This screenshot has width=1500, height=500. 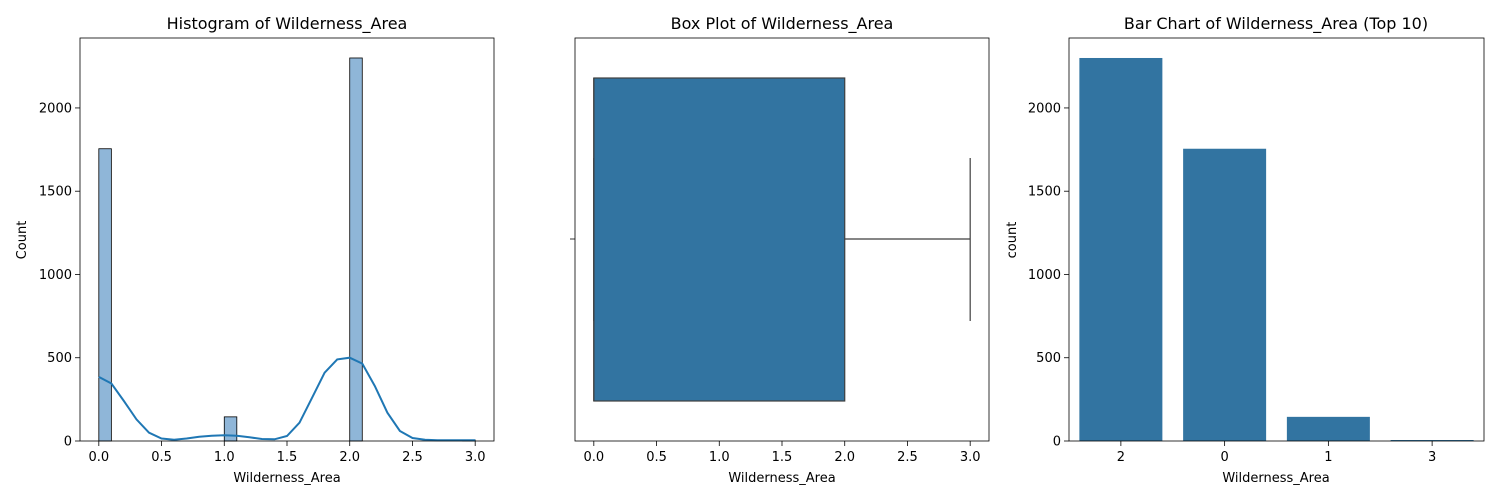 I want to click on boxplot-x-label: Wilderness_Area, so click(x=781, y=478).